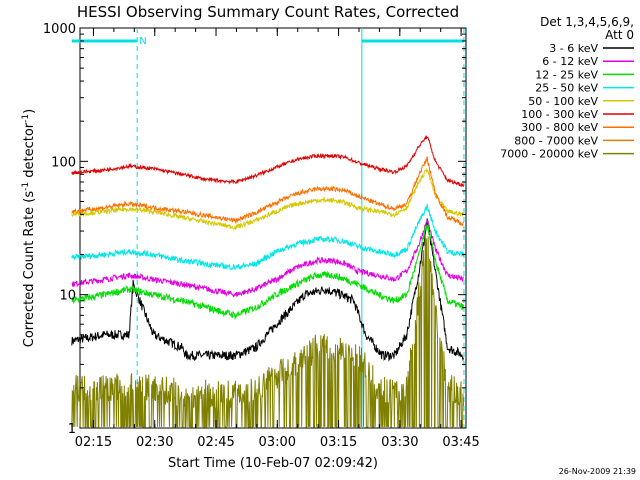 The height and width of the screenshot is (480, 640). Describe the element at coordinates (619, 35) in the screenshot. I see `legend-header-line-2: Att 0` at that location.